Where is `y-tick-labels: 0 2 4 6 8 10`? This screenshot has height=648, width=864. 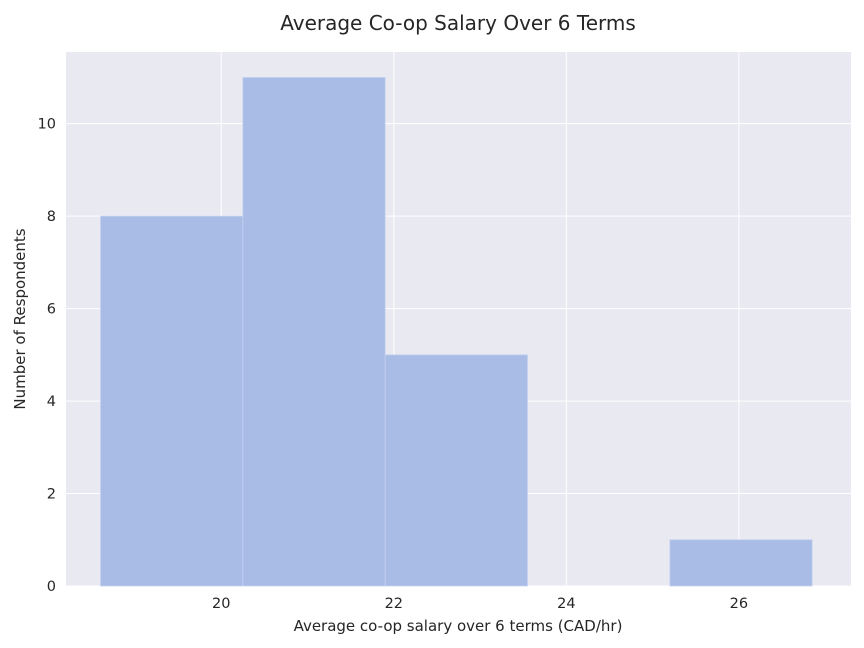 y-tick-labels: 0 2 4 6 8 10 is located at coordinates (47, 356).